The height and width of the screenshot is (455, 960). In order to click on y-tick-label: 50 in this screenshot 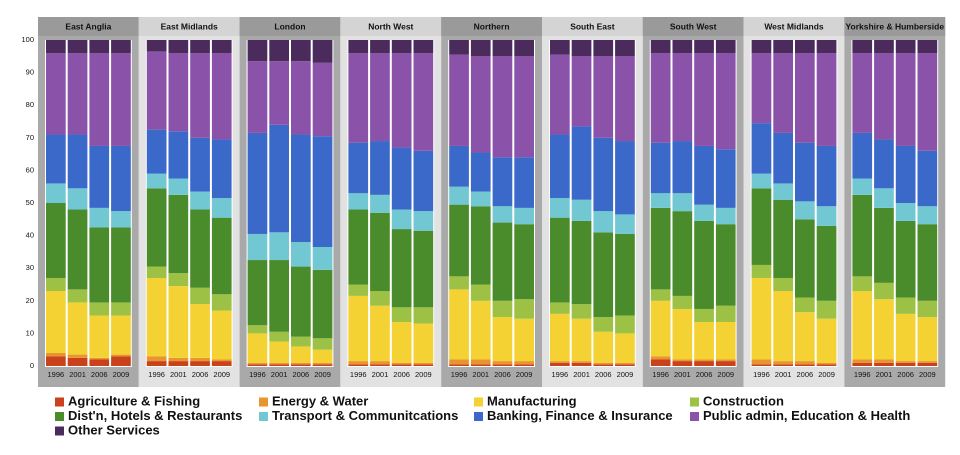, I will do `click(30, 202)`.